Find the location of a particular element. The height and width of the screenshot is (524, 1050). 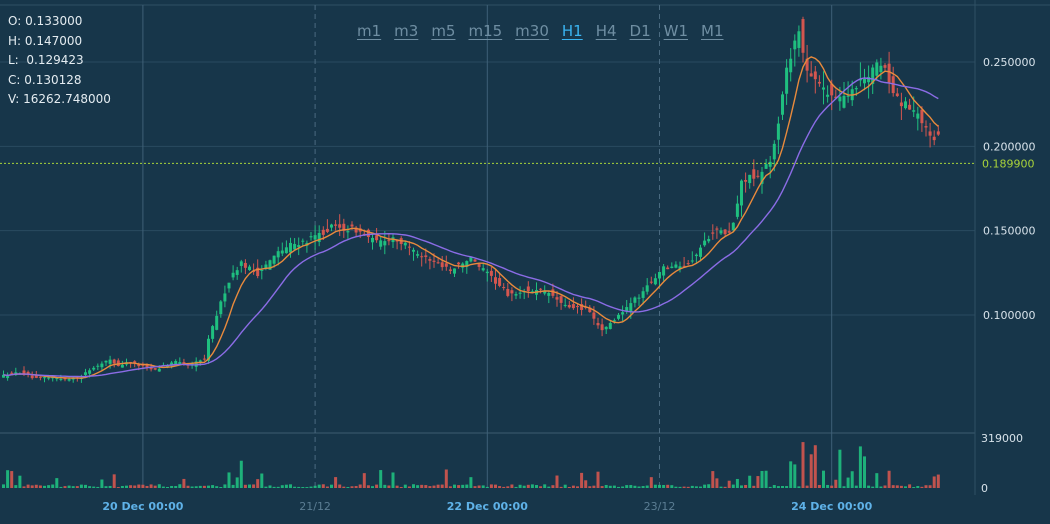

timeframe-m5: m5 is located at coordinates (443, 31).